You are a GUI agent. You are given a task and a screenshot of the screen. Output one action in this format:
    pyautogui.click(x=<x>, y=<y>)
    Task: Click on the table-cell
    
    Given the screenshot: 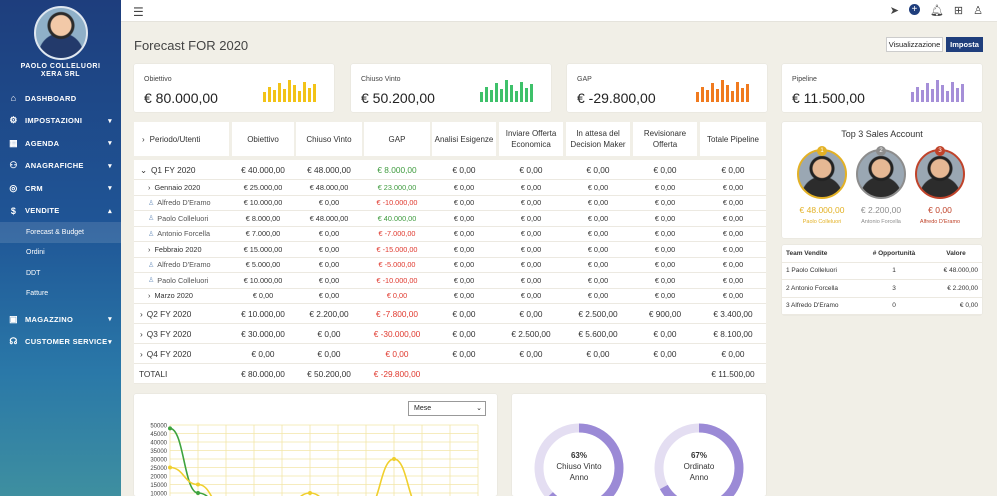 What is the action you would take?
    pyautogui.click(x=531, y=373)
    